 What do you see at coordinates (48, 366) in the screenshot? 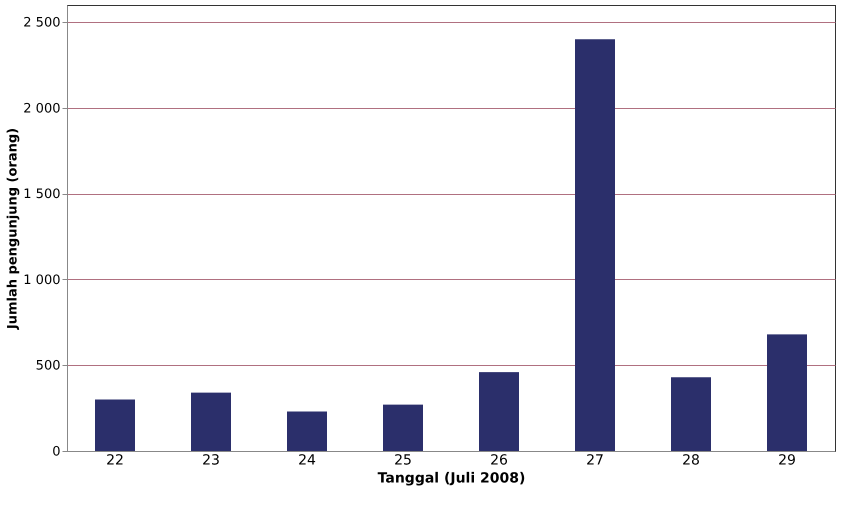
I see `y-tick-label: 500` at bounding box center [48, 366].